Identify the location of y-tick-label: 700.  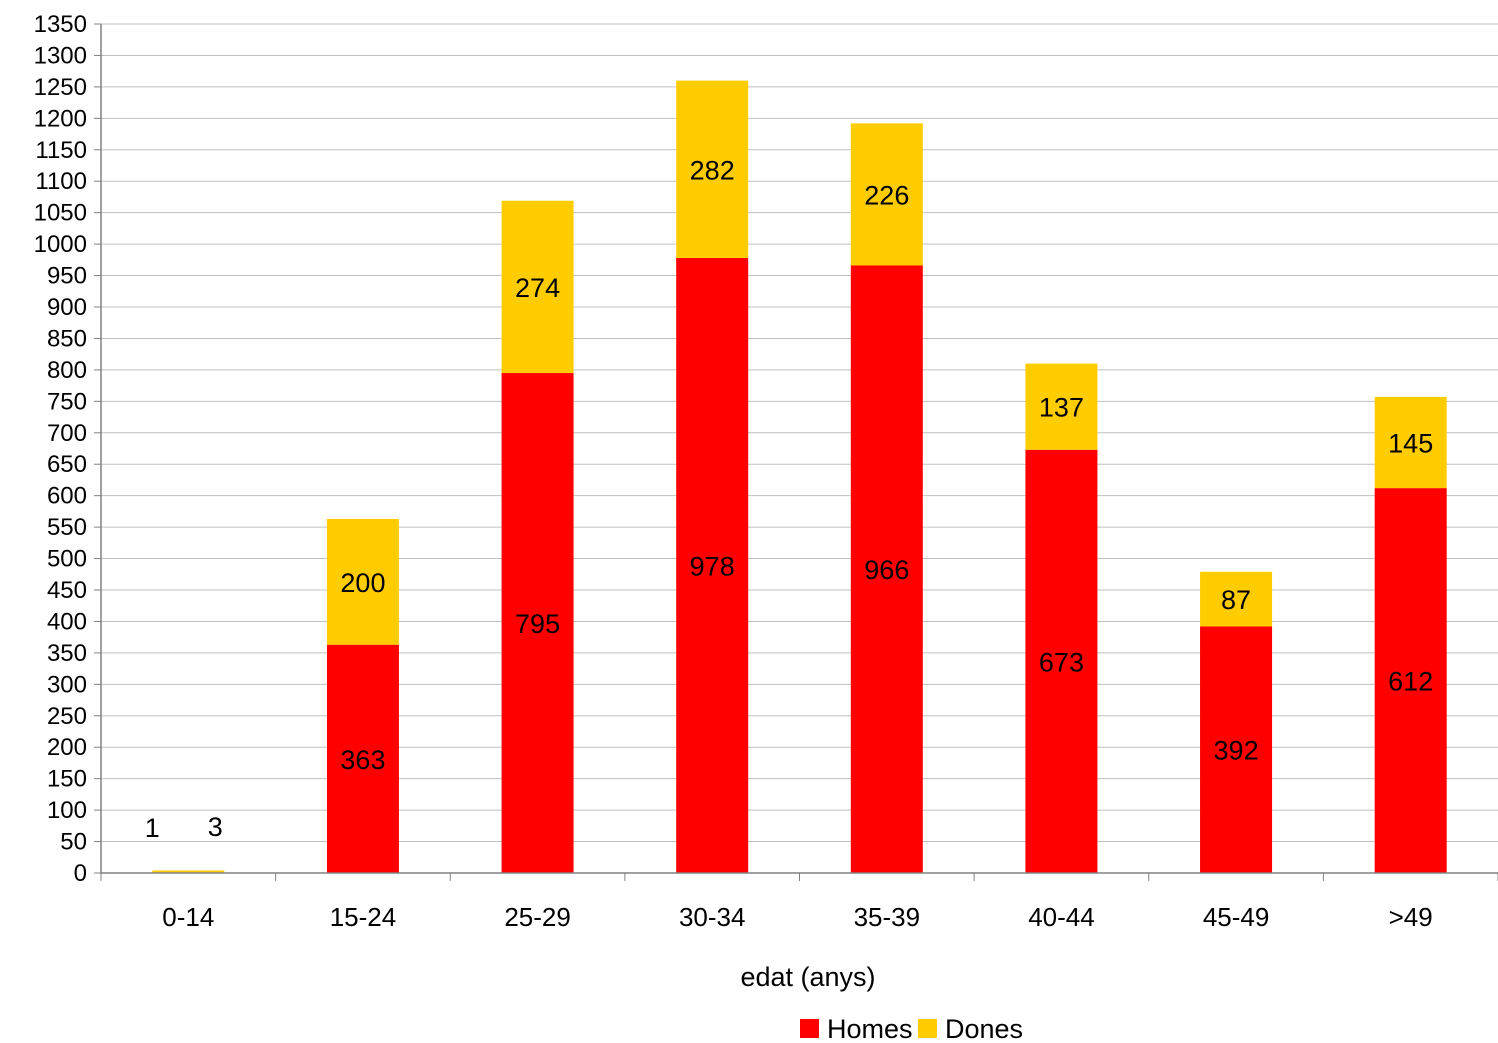
(67, 433).